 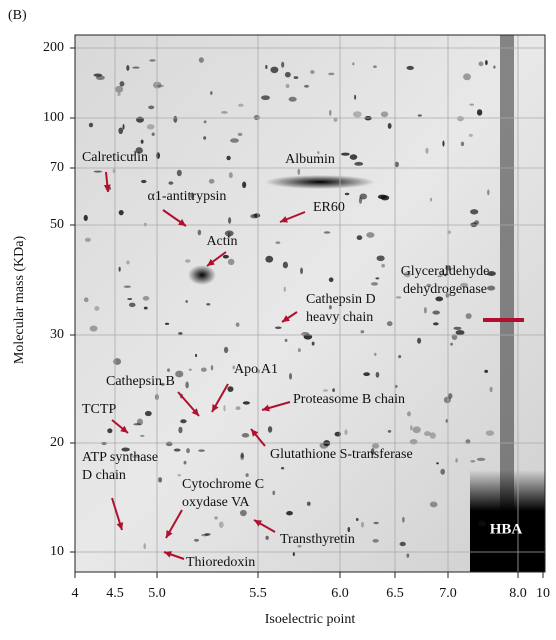 I want to click on y-axis-label: Molecular mass (KDa), so click(x=19, y=300).